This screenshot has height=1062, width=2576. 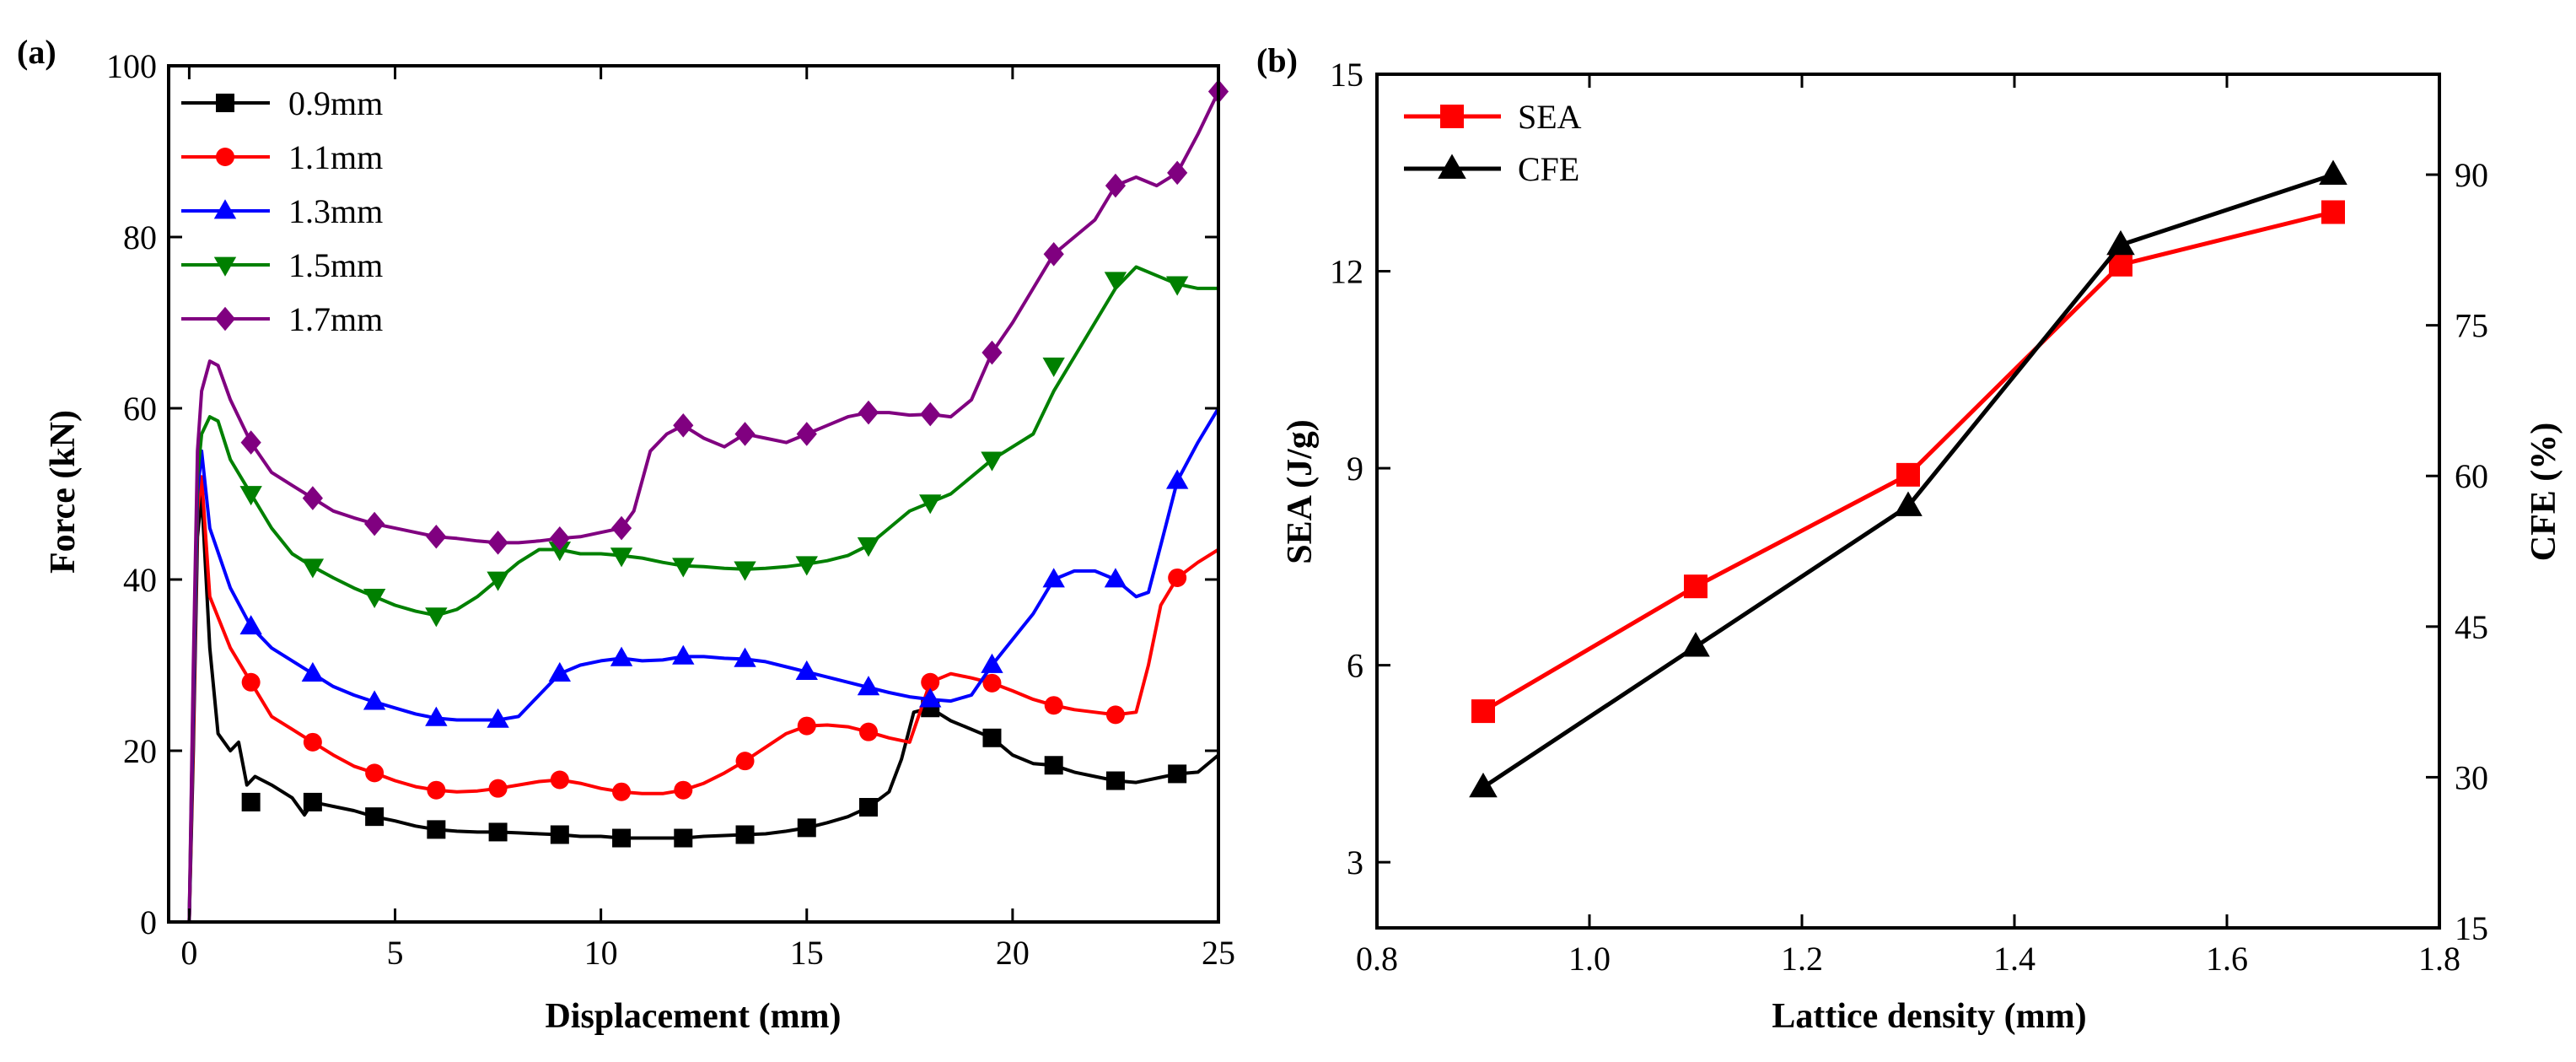 What do you see at coordinates (2227, 959) in the screenshot?
I see `x-tick-label: 1.6` at bounding box center [2227, 959].